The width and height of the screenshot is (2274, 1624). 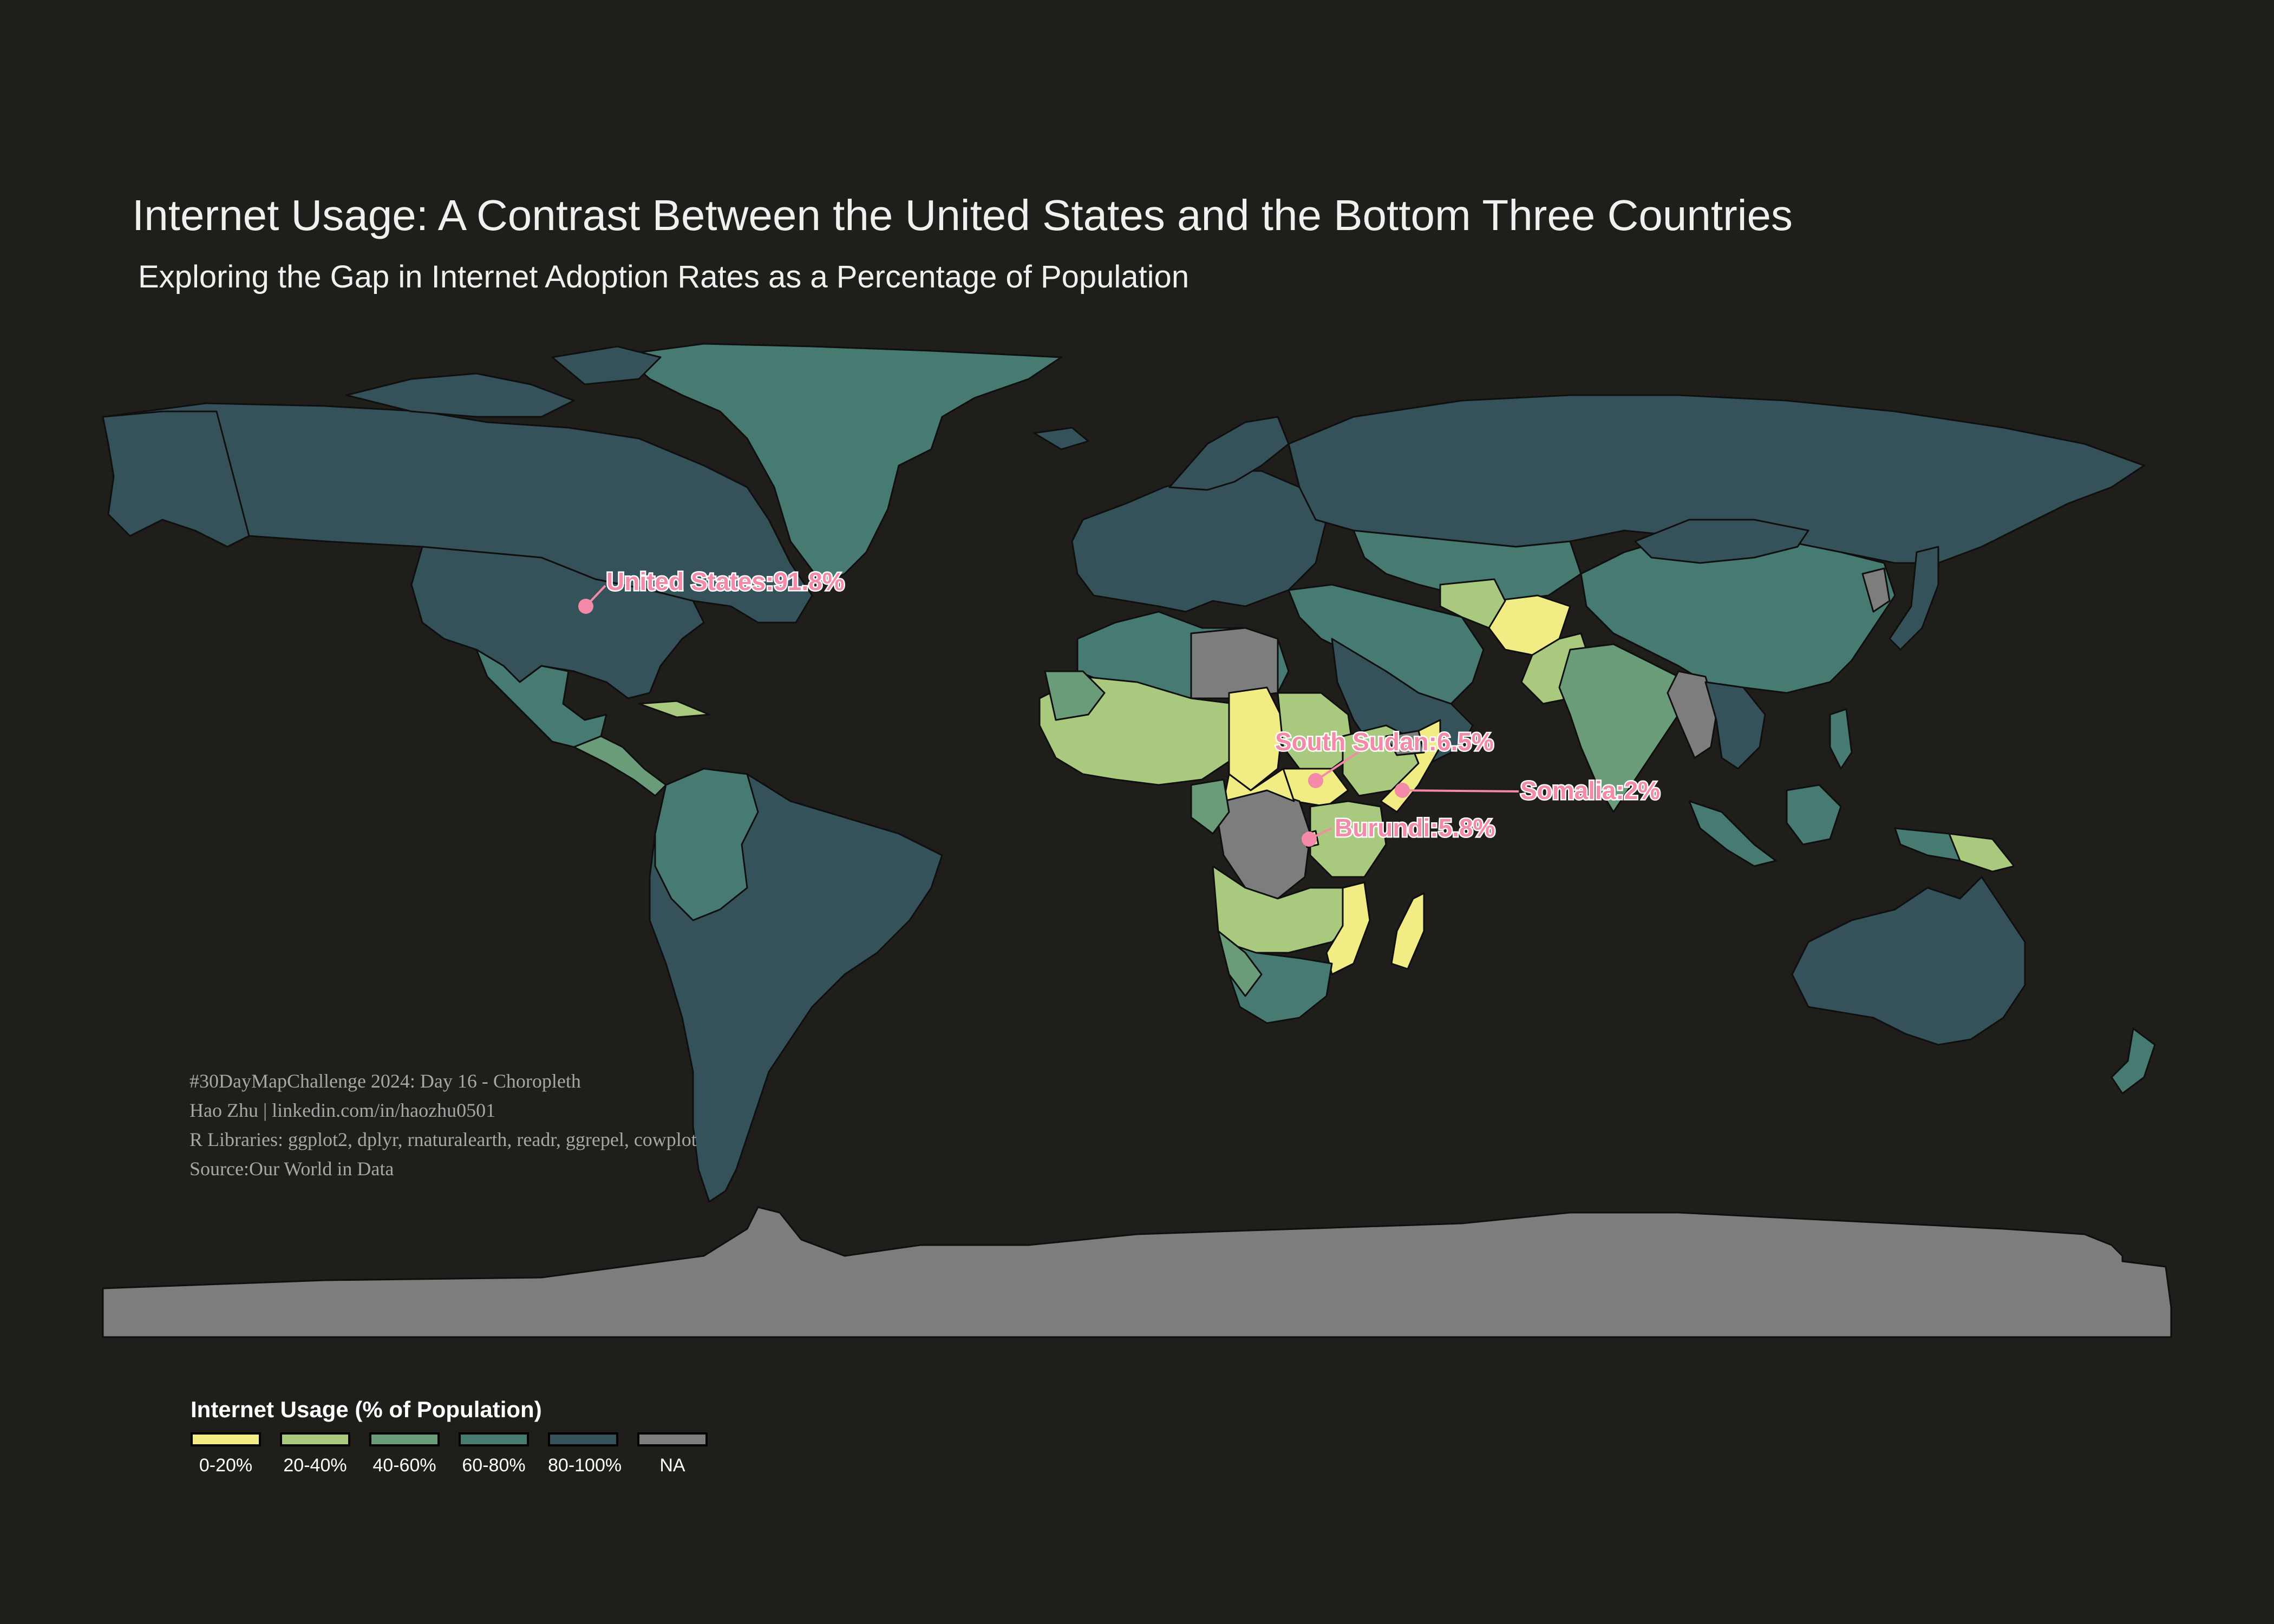 What do you see at coordinates (405, 1465) in the screenshot?
I see `legend-label: 40-60%` at bounding box center [405, 1465].